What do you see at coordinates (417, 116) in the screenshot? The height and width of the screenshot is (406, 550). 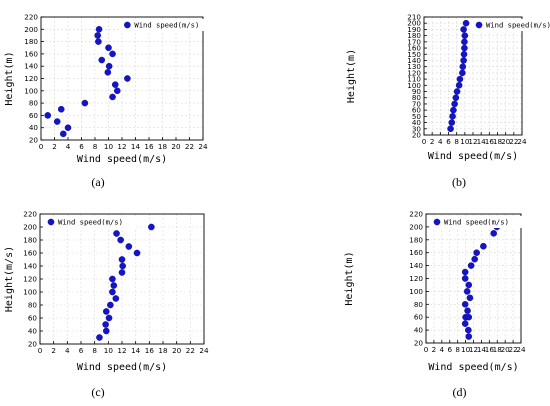 I see `y-tick-label: 50` at bounding box center [417, 116].